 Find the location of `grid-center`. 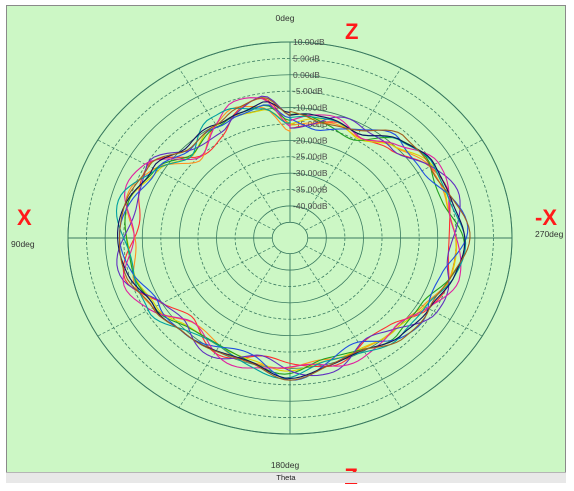

grid-center is located at coordinates (290, 238).